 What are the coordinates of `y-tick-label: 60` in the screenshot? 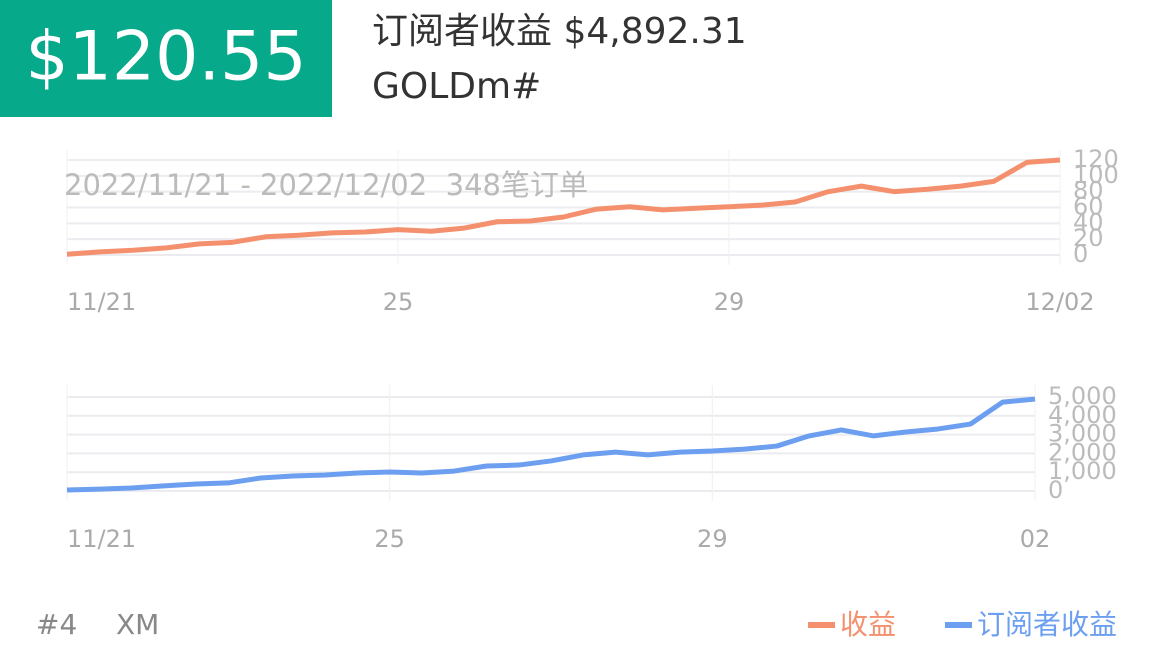 It's located at (1088, 207).